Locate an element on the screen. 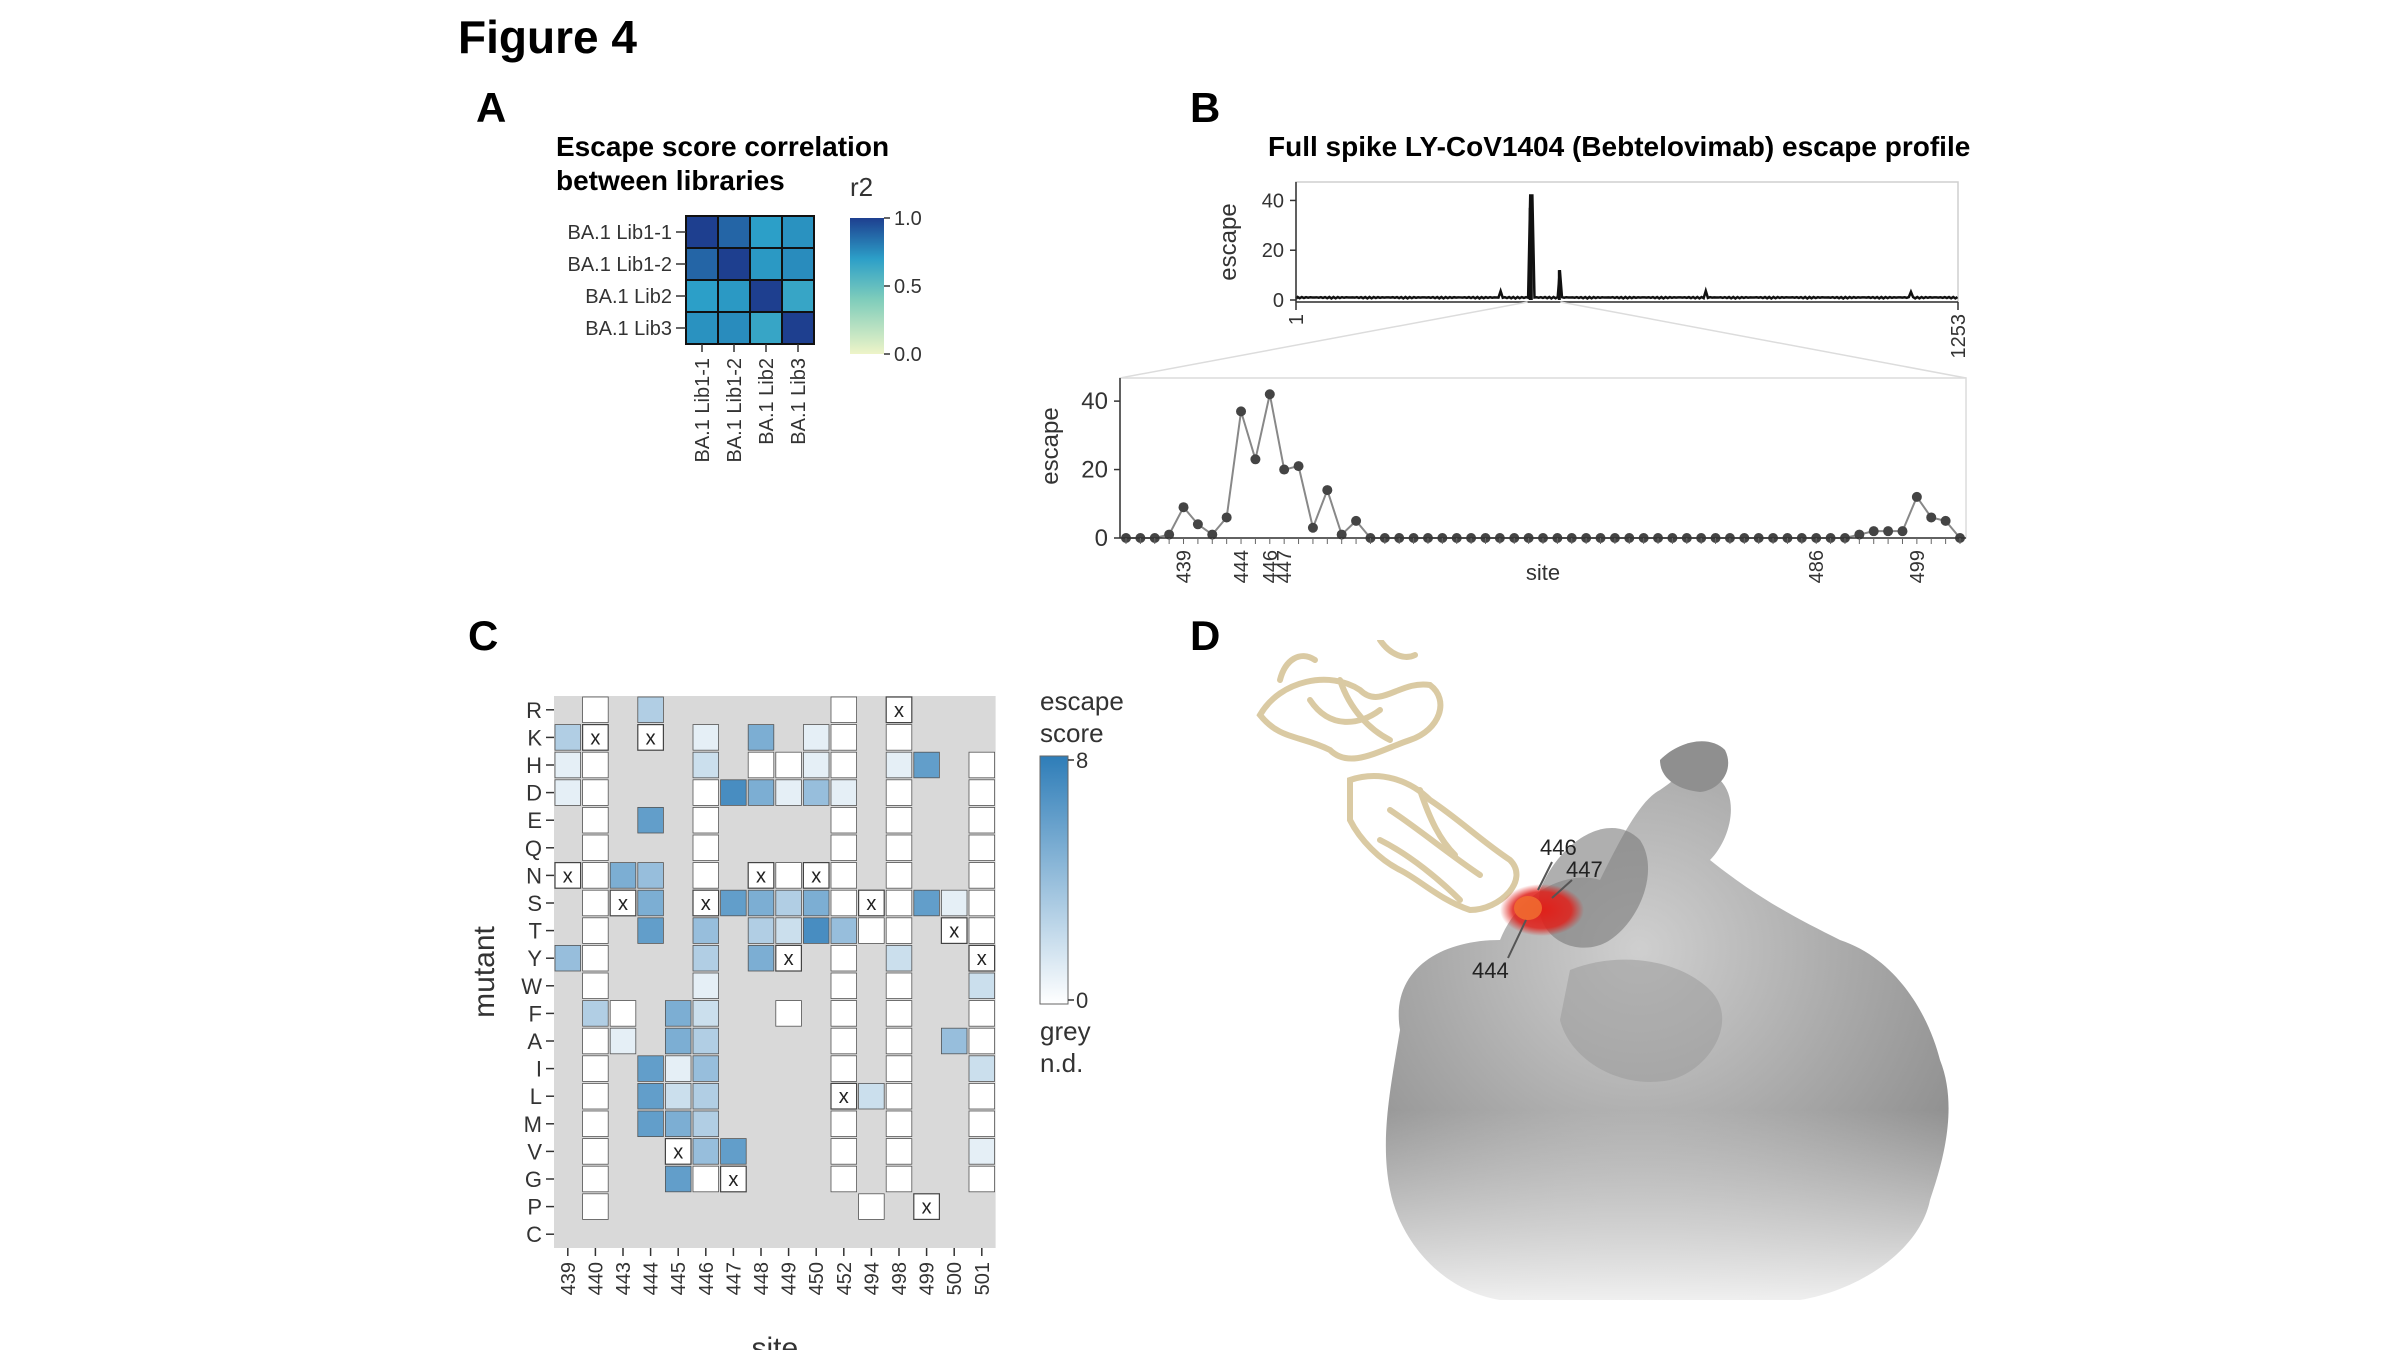 This screenshot has height=1350, width=2400. heatmap-background is located at coordinates (775, 972).